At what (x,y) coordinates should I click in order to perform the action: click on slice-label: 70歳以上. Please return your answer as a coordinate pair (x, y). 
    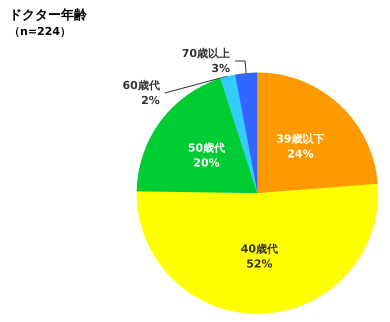
    Looking at the image, I should click on (206, 53).